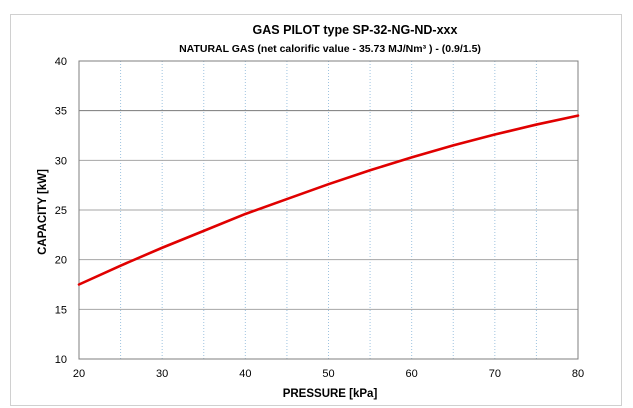  Describe the element at coordinates (61, 62) in the screenshot. I see `y-tick-label: 40` at that location.